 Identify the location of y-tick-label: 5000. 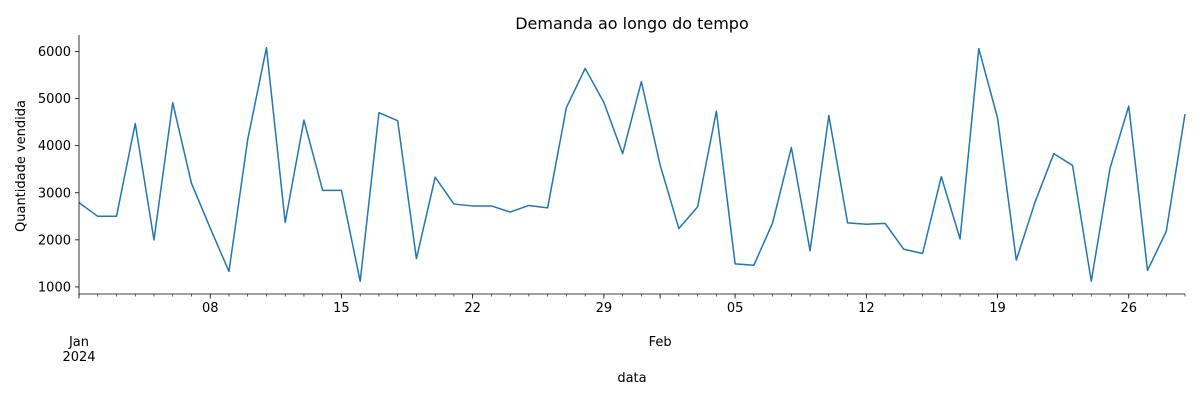
(54, 99).